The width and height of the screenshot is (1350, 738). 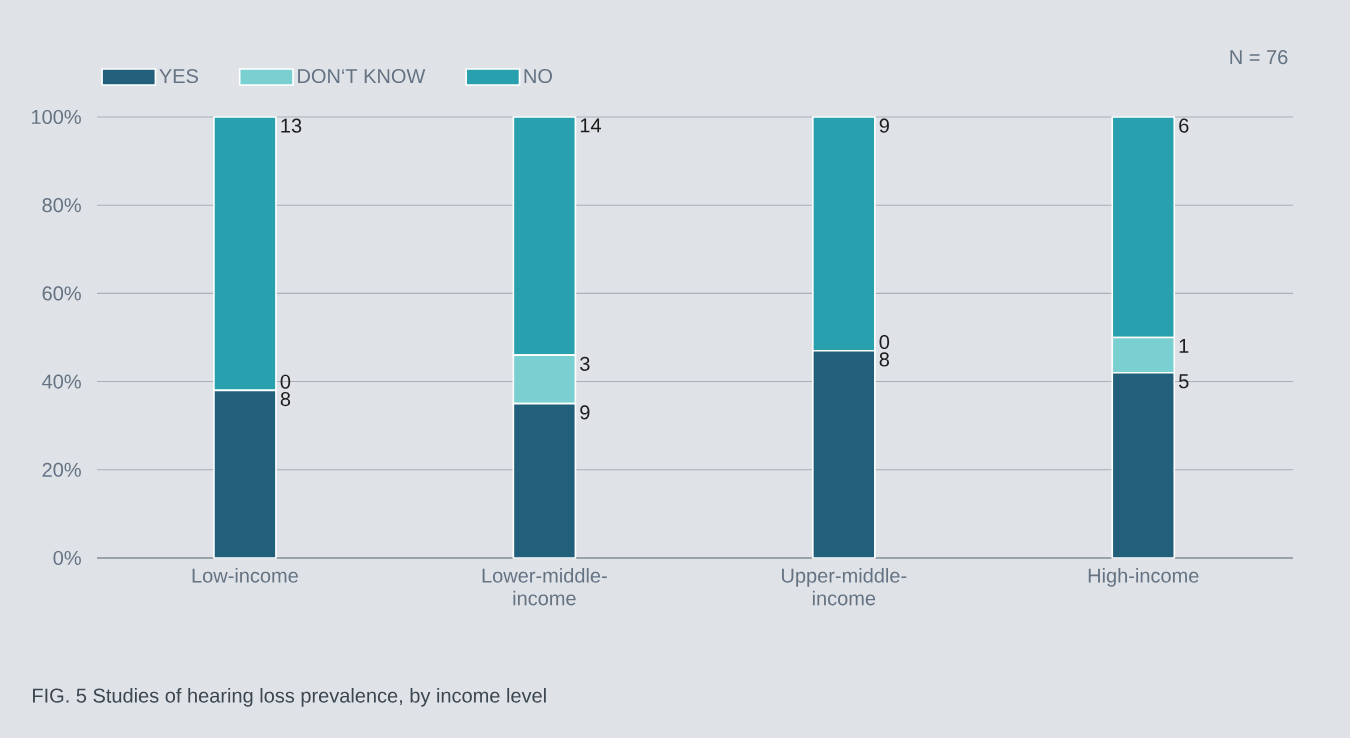 I want to click on y-tick-label: 0%, so click(x=67, y=558).